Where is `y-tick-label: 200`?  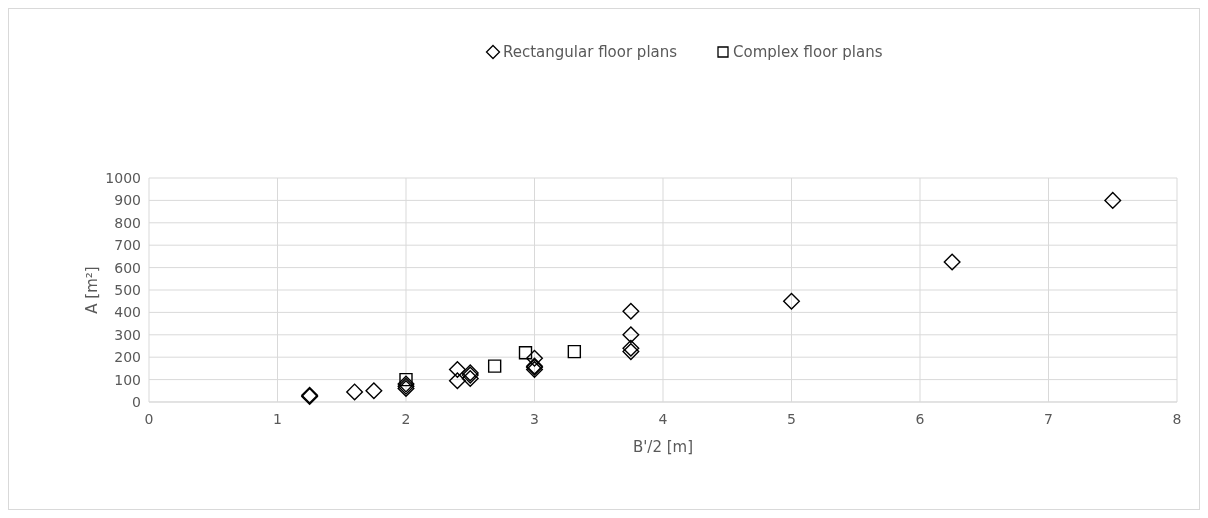
y-tick-label: 200 is located at coordinates (127, 357).